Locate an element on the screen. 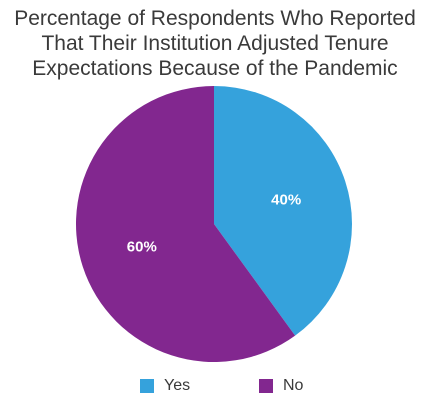 This screenshot has height=400, width=430. legend-label-no: No is located at coordinates (293, 385).